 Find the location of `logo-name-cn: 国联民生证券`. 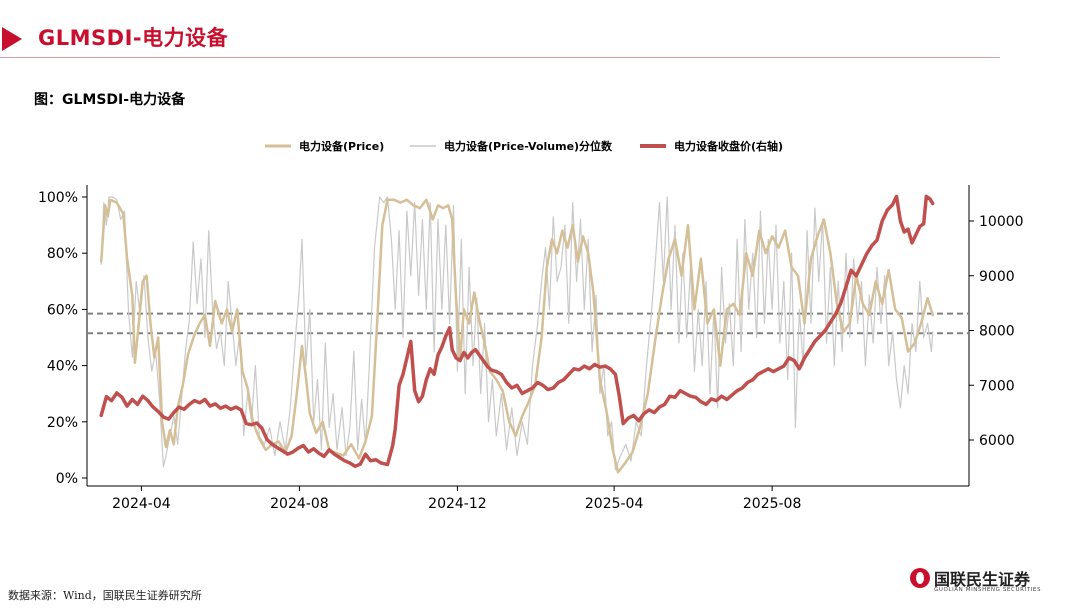

logo-name-cn: 国联民生证券 is located at coordinates (982, 579).